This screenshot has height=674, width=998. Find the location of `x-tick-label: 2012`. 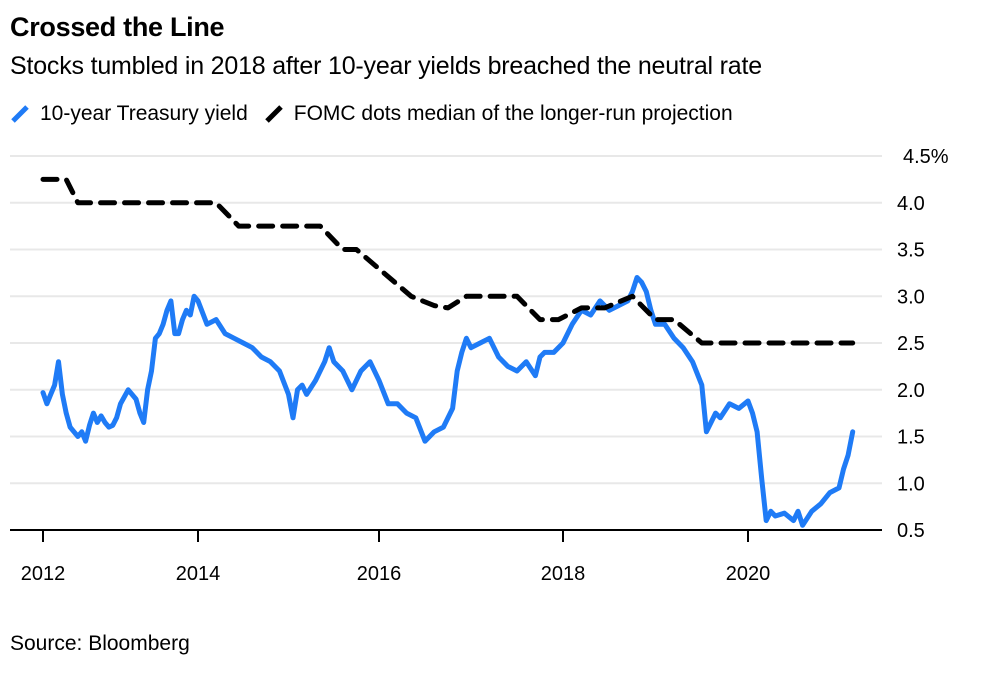

x-tick-label: 2012 is located at coordinates (43, 574).